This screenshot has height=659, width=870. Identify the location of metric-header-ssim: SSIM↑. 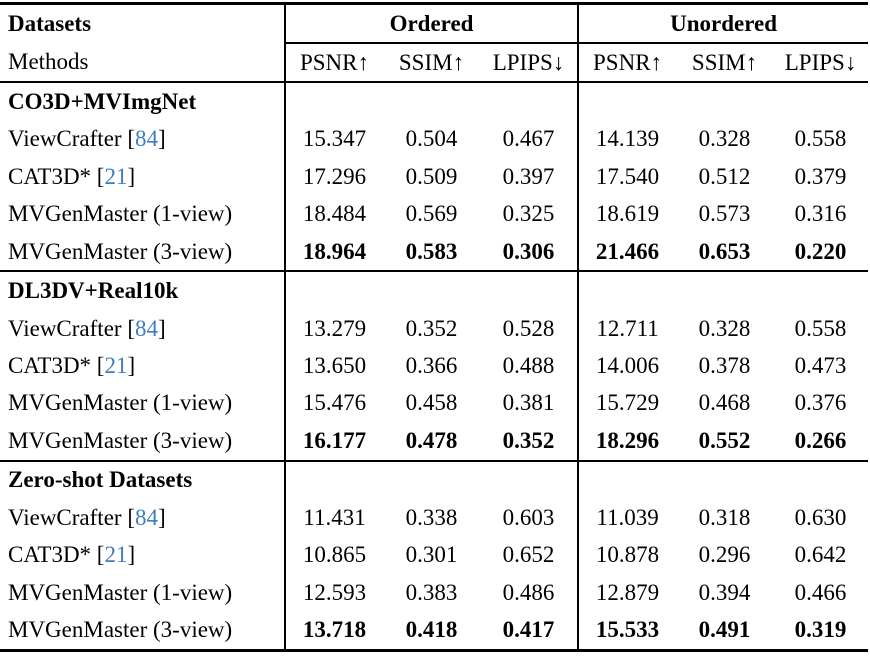
(725, 63).